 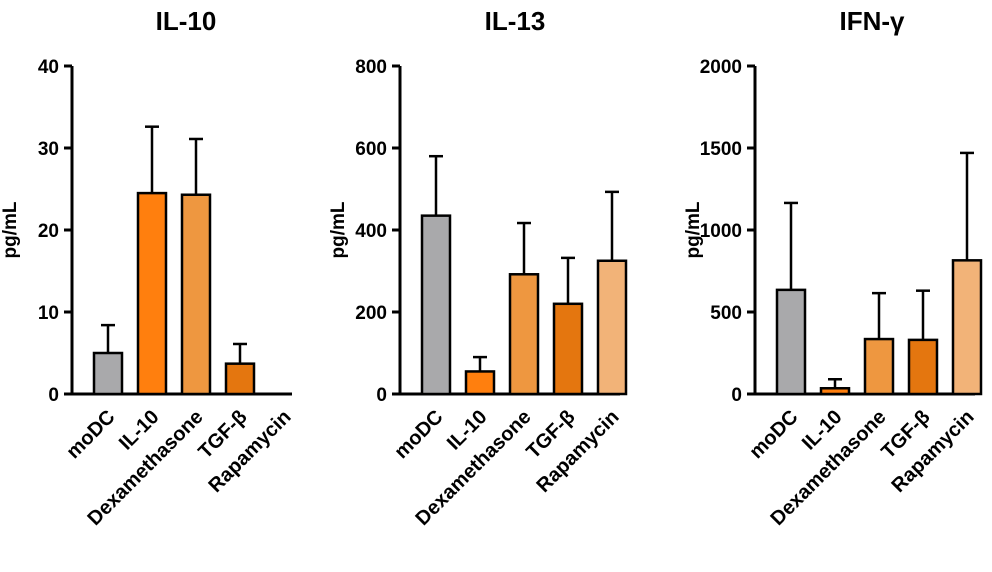 I want to click on y-tick-label: 2000, so click(x=721, y=67).